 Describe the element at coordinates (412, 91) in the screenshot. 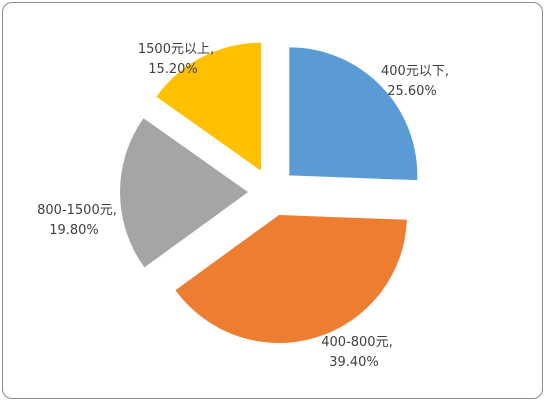

I see `data-label-400-below-value: 25.60%` at that location.